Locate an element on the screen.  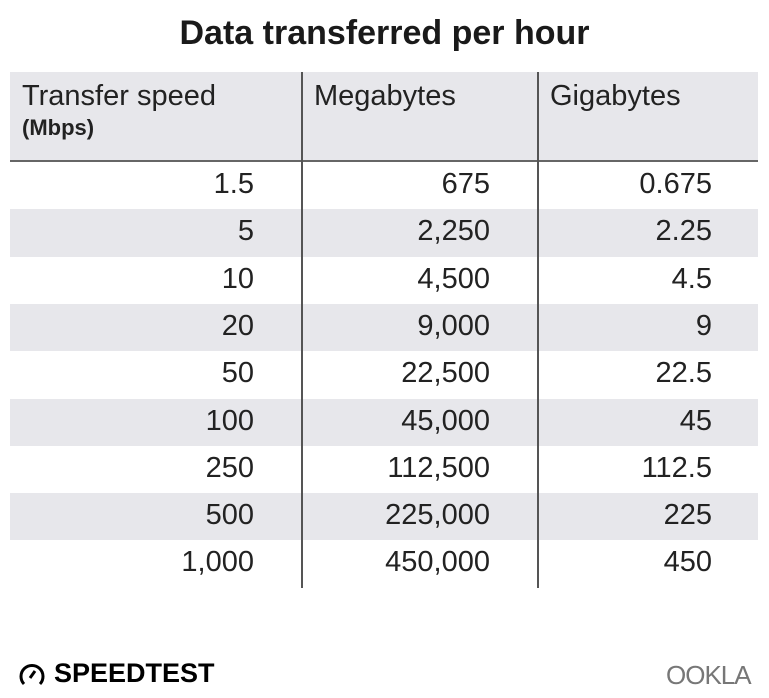
speedtest-logo: SPEEDTEST is located at coordinates (116, 673).